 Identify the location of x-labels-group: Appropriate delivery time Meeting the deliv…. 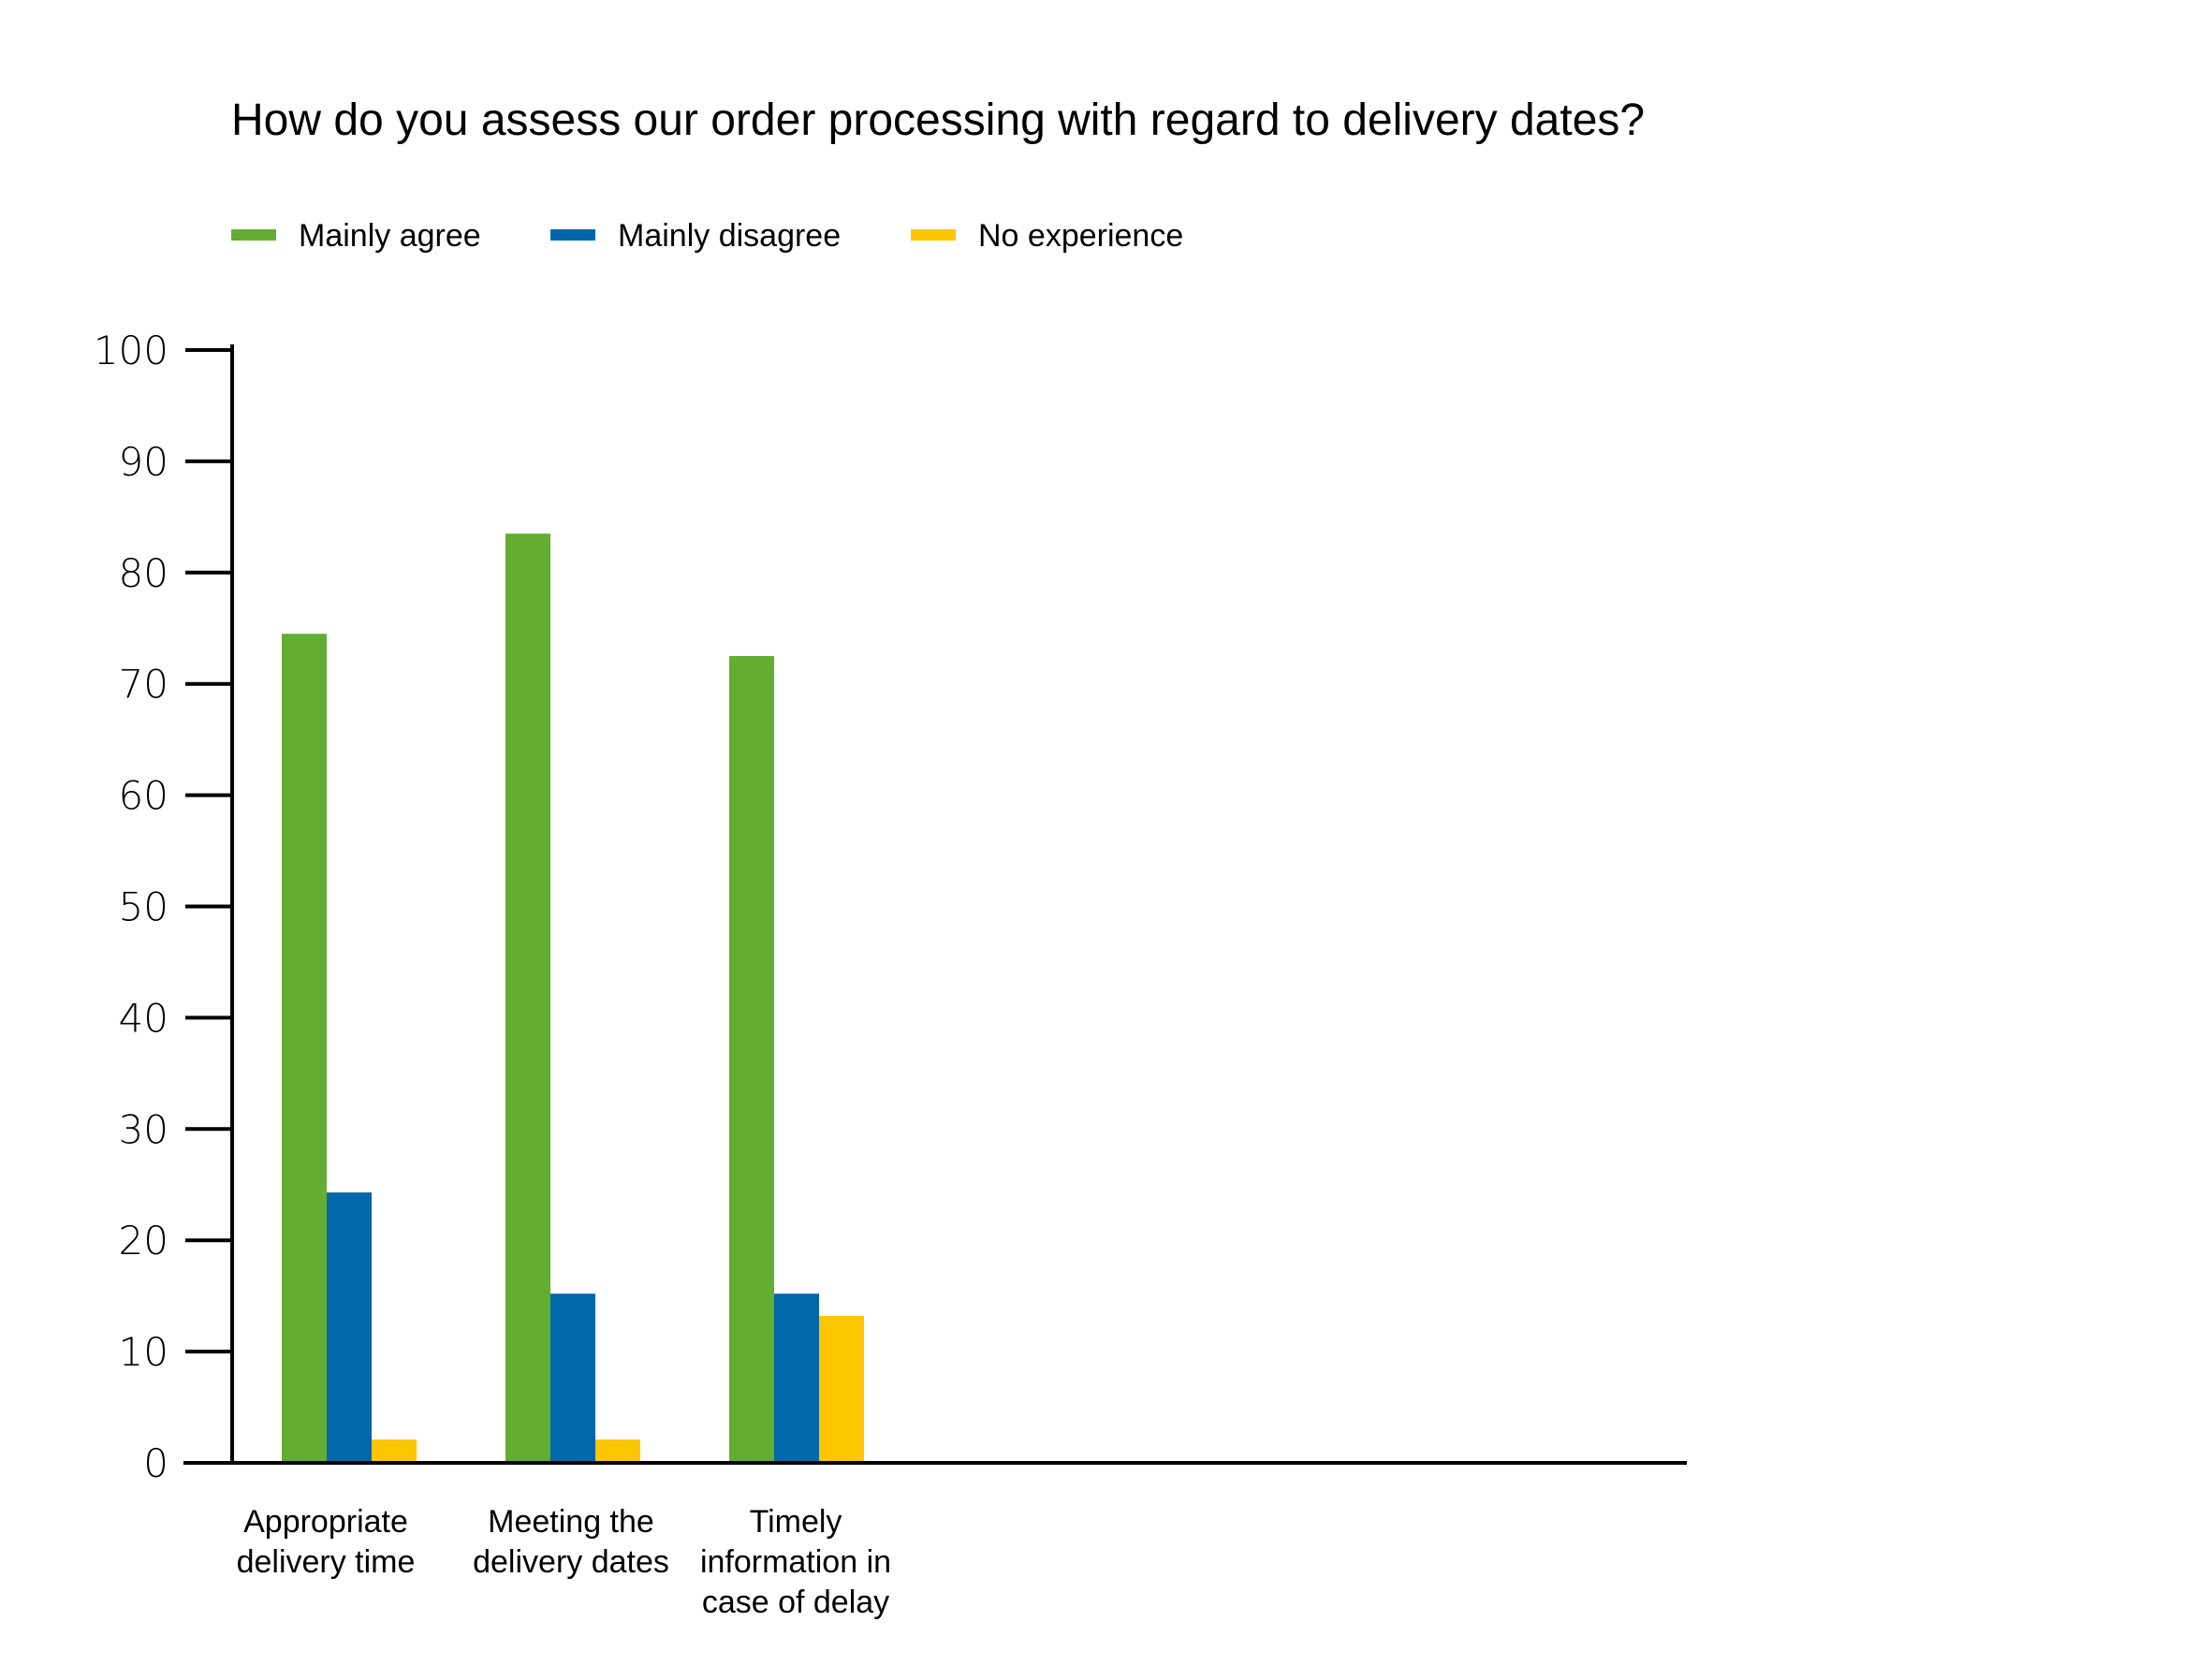
(564, 1562).